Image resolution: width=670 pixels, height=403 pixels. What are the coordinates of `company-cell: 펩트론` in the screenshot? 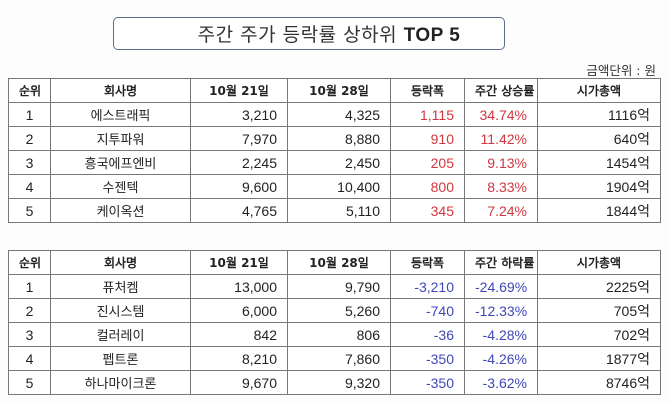 It's located at (120, 358).